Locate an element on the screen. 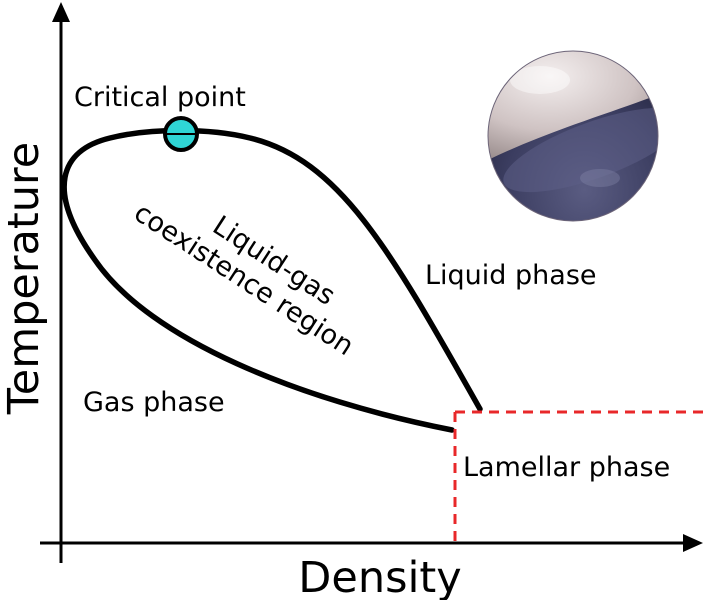 The height and width of the screenshot is (600, 714). lamellar-phase-label: Lamellar phase is located at coordinates (566, 467).